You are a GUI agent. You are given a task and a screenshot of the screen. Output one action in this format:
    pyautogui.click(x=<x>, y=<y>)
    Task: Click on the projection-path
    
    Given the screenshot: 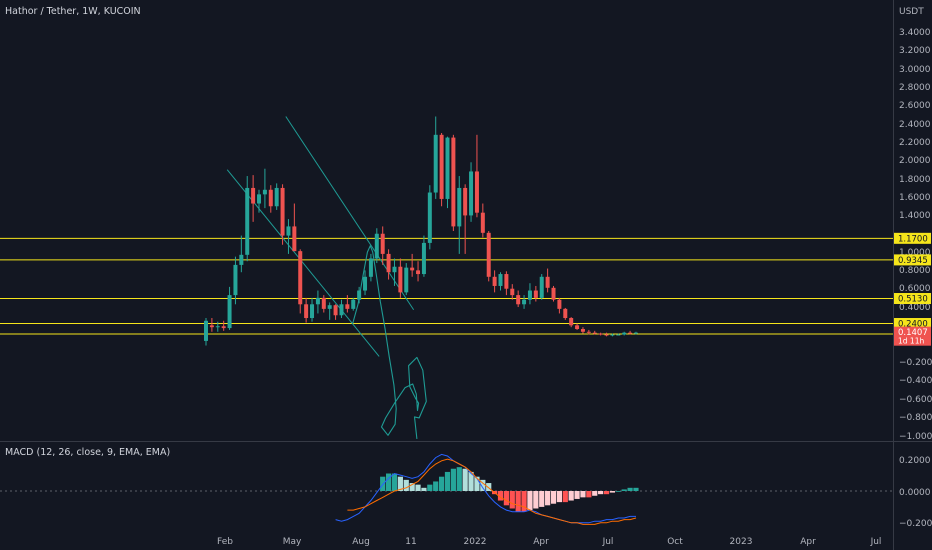 What is the action you would take?
    pyautogui.click(x=389, y=342)
    